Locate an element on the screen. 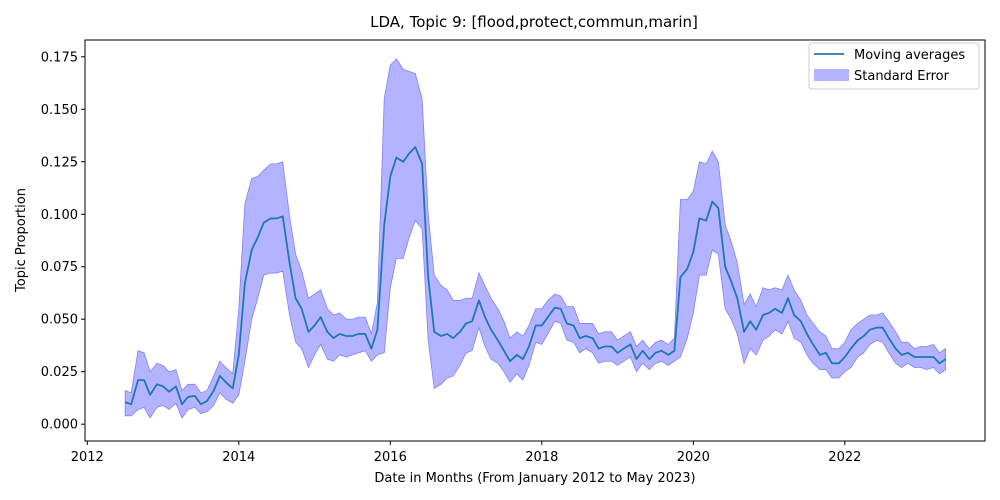  y-tick-label: 0.125 is located at coordinates (59, 162).